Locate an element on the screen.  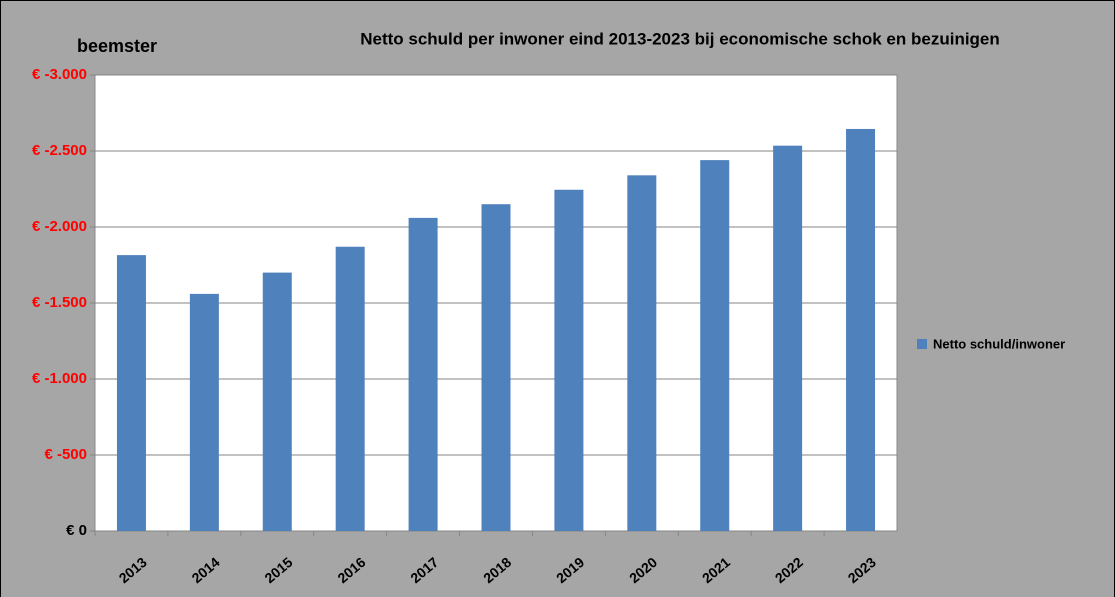
y-tick-label: € -3.000 is located at coordinates (59, 74).